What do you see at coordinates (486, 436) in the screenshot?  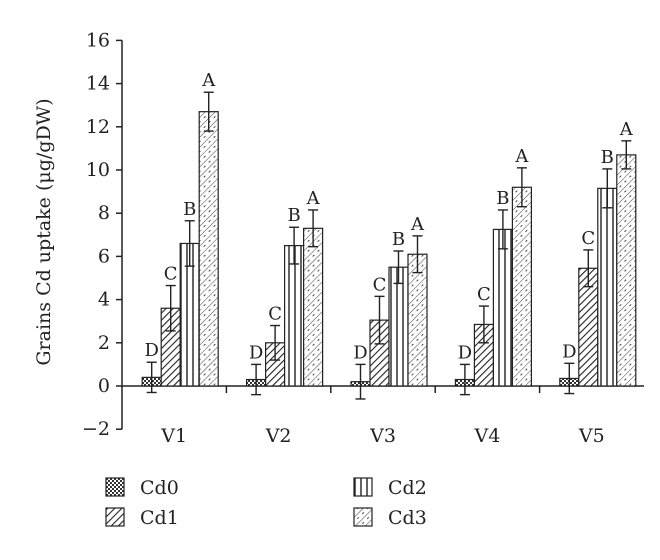 I see `x-tick-label: V4` at bounding box center [486, 436].